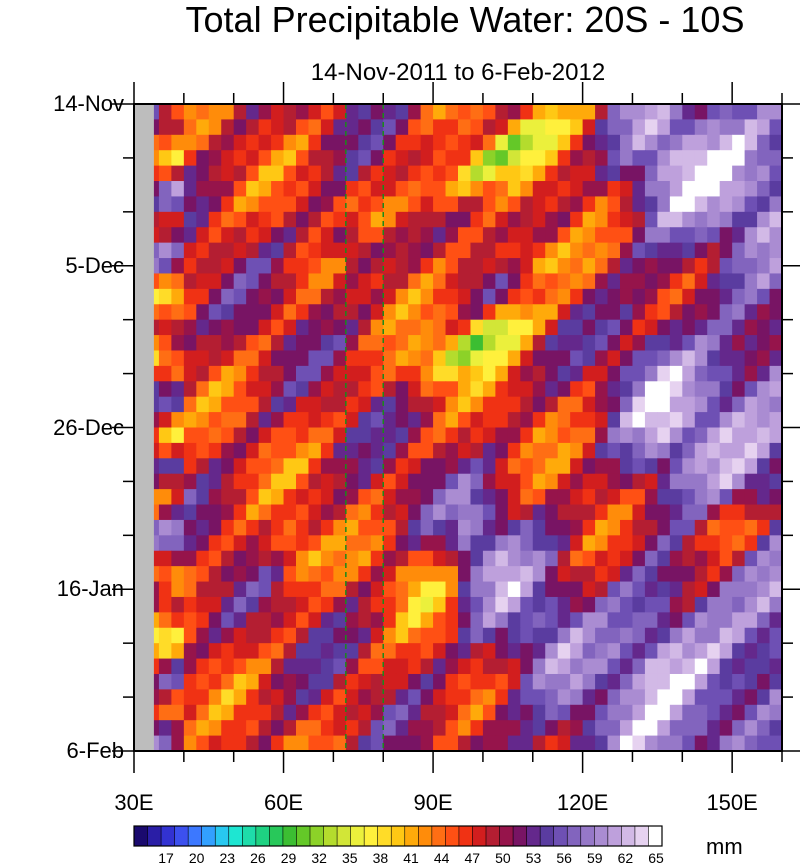  What do you see at coordinates (724, 846) in the screenshot?
I see `colorbar-units: mm` at bounding box center [724, 846].